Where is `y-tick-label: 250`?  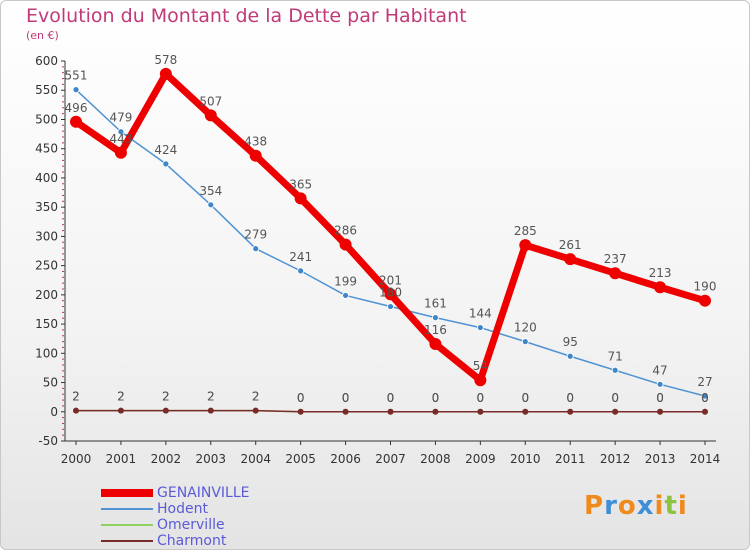
y-tick-label: 250 is located at coordinates (46, 266).